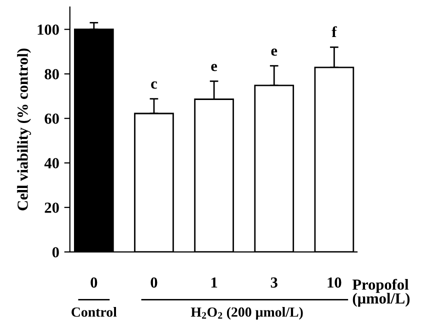  Describe the element at coordinates (51, 207) in the screenshot. I see `y-tick-label: 20` at that location.